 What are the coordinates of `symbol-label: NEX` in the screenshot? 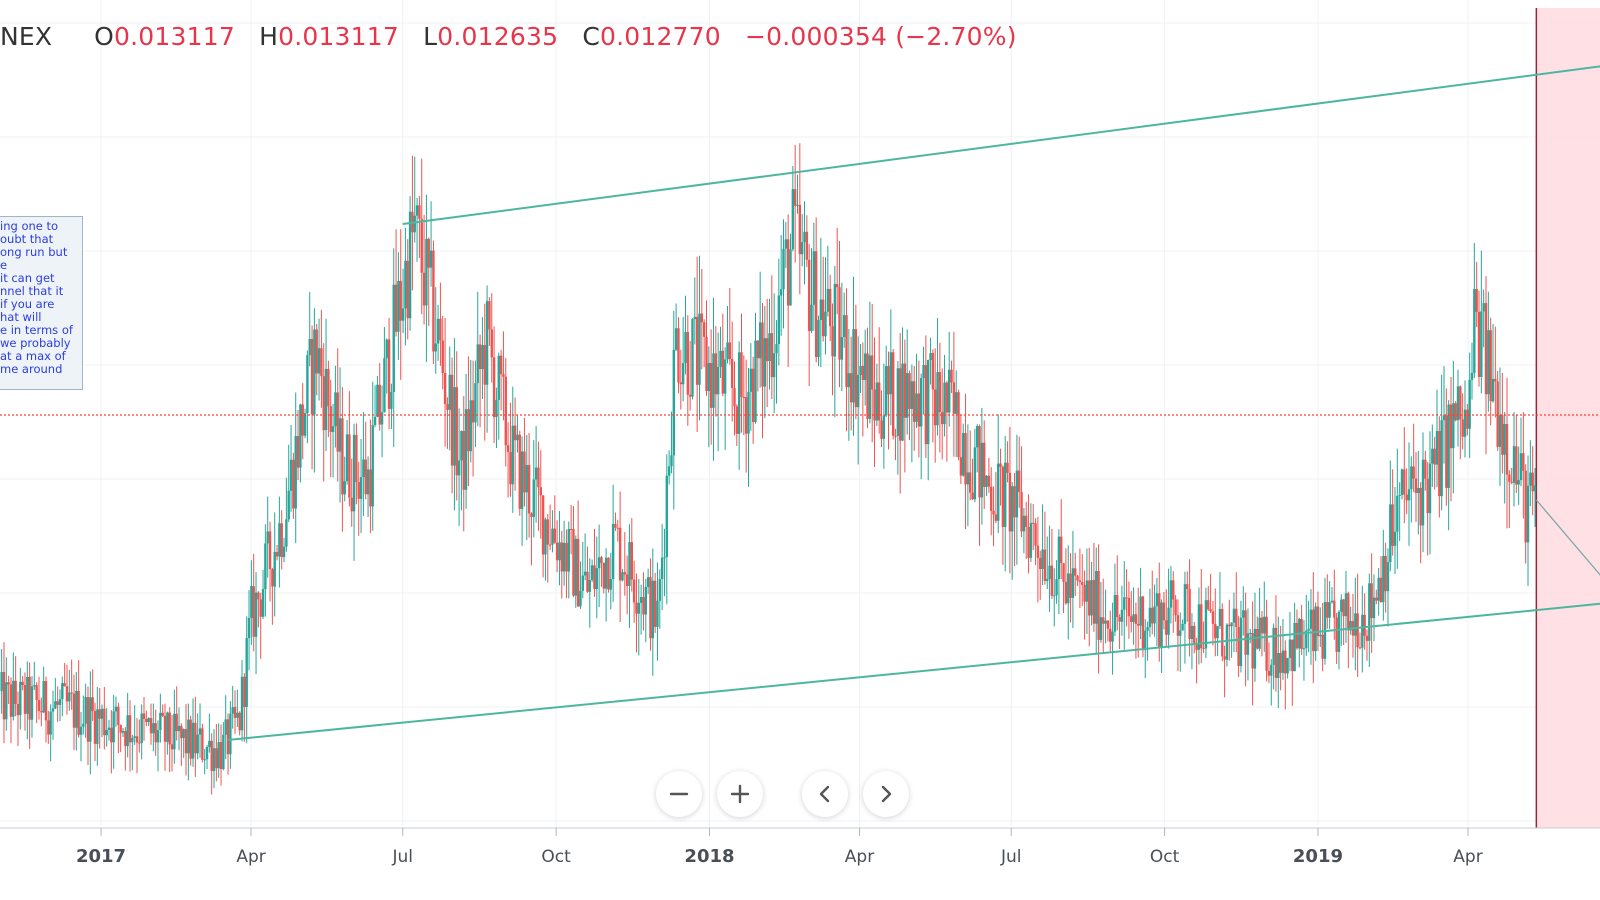 It's located at (26, 36).